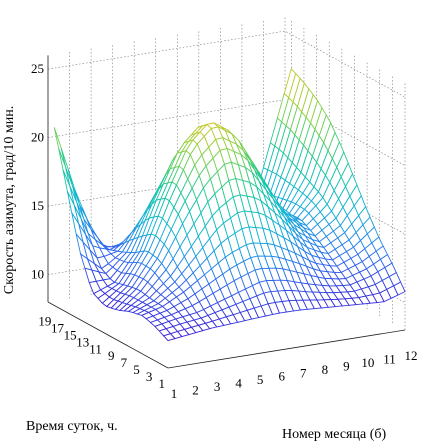  I want to click on x-tick-label: 9, so click(346, 365).